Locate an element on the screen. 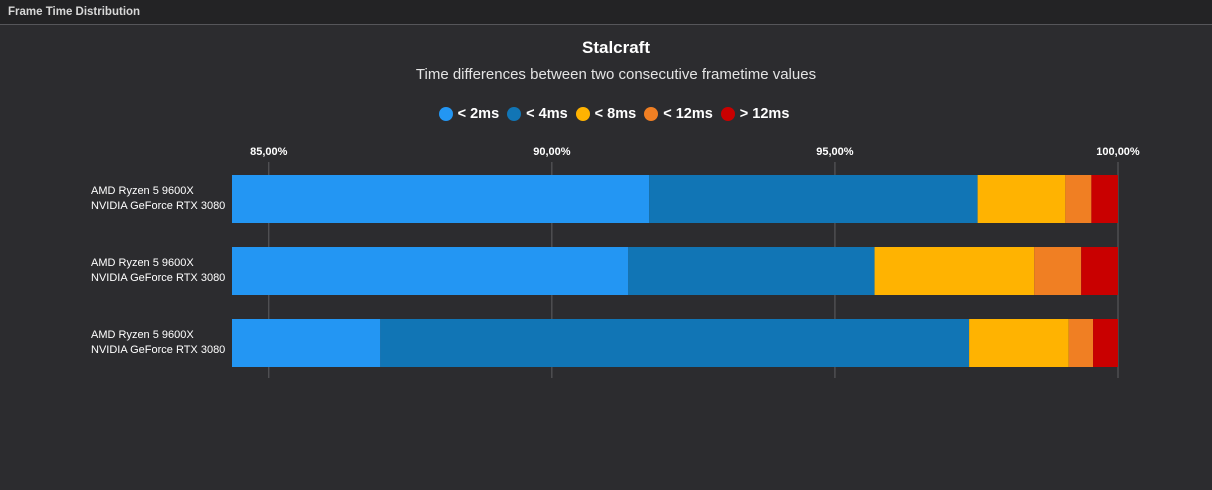 The width and height of the screenshot is (1212, 490). x-tick-label: 100,00% is located at coordinates (1118, 152).